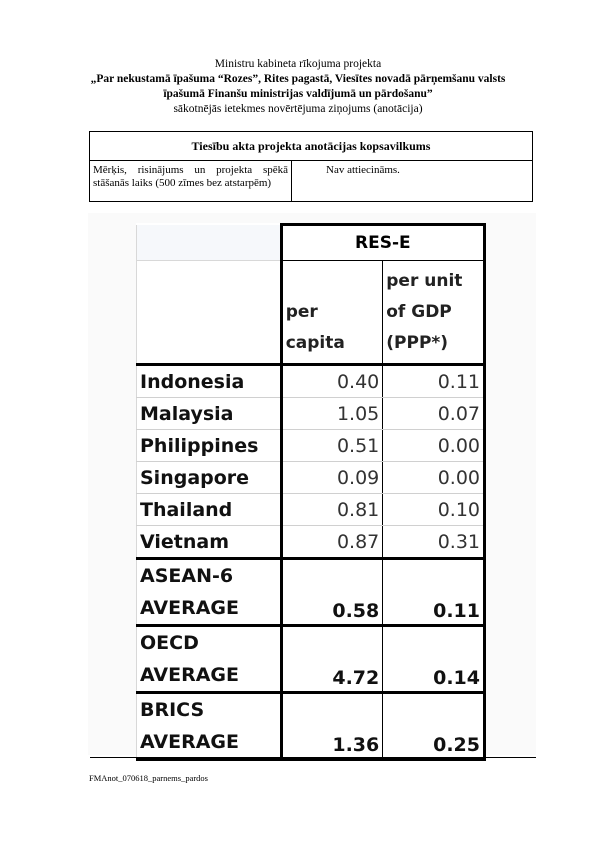 The width and height of the screenshot is (596, 842). I want to click on per-capita-value: 0.58, so click(331, 592).